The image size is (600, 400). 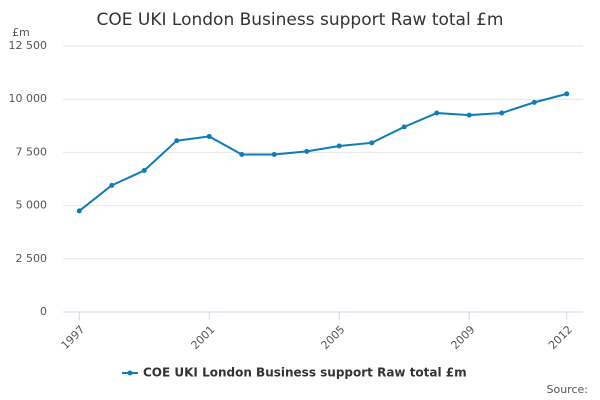 What do you see at coordinates (130, 373) in the screenshot?
I see `legend-marker` at bounding box center [130, 373].